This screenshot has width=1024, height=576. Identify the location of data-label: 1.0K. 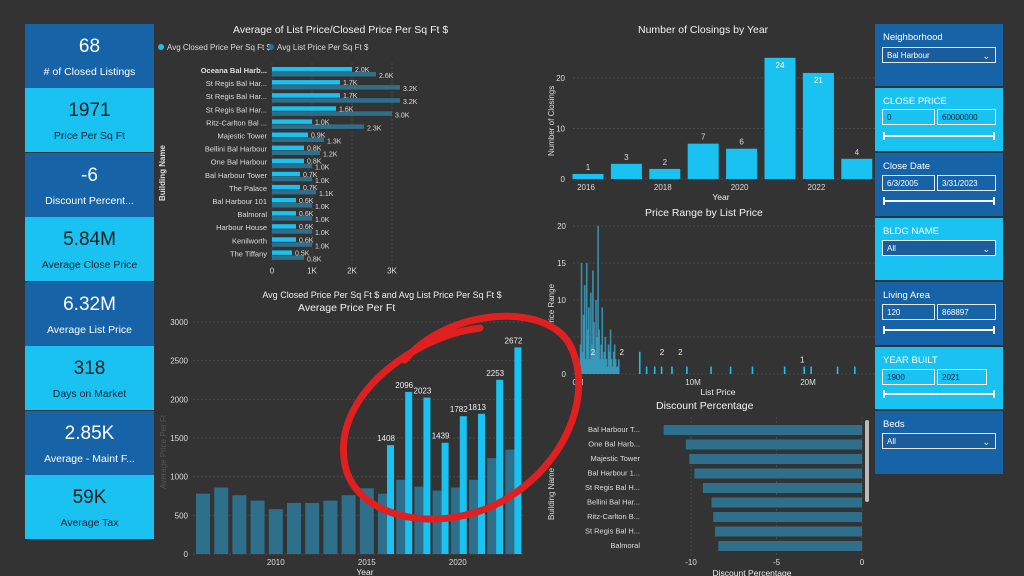
(322, 168).